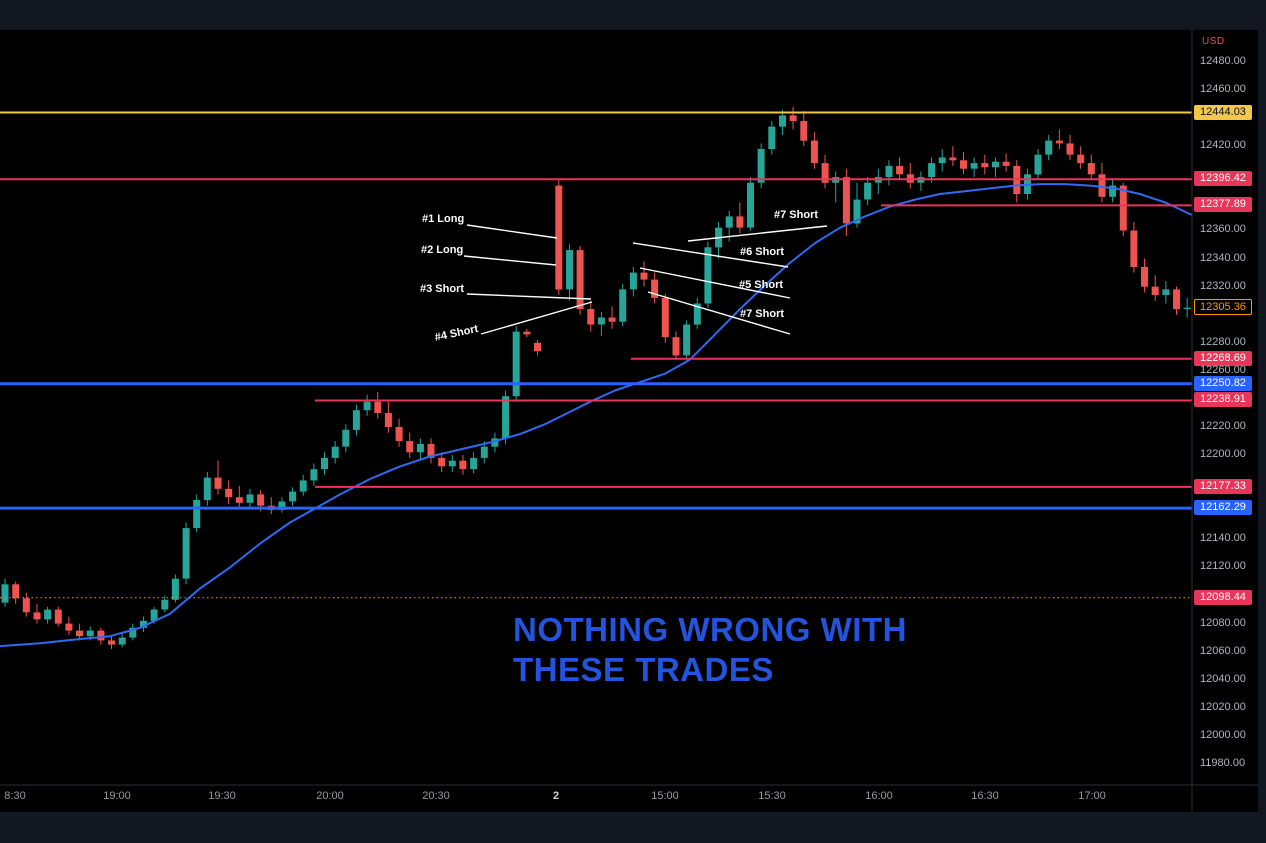  Describe the element at coordinates (1223, 61) in the screenshot. I see `price-tick-label: 12480.00` at that location.